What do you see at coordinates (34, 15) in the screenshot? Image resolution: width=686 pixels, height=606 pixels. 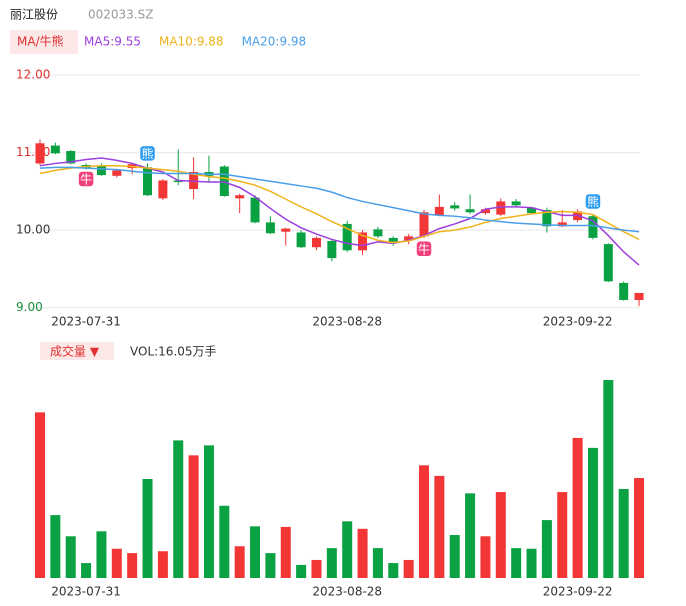 I see `stock-name: 丽江股份` at bounding box center [34, 15].